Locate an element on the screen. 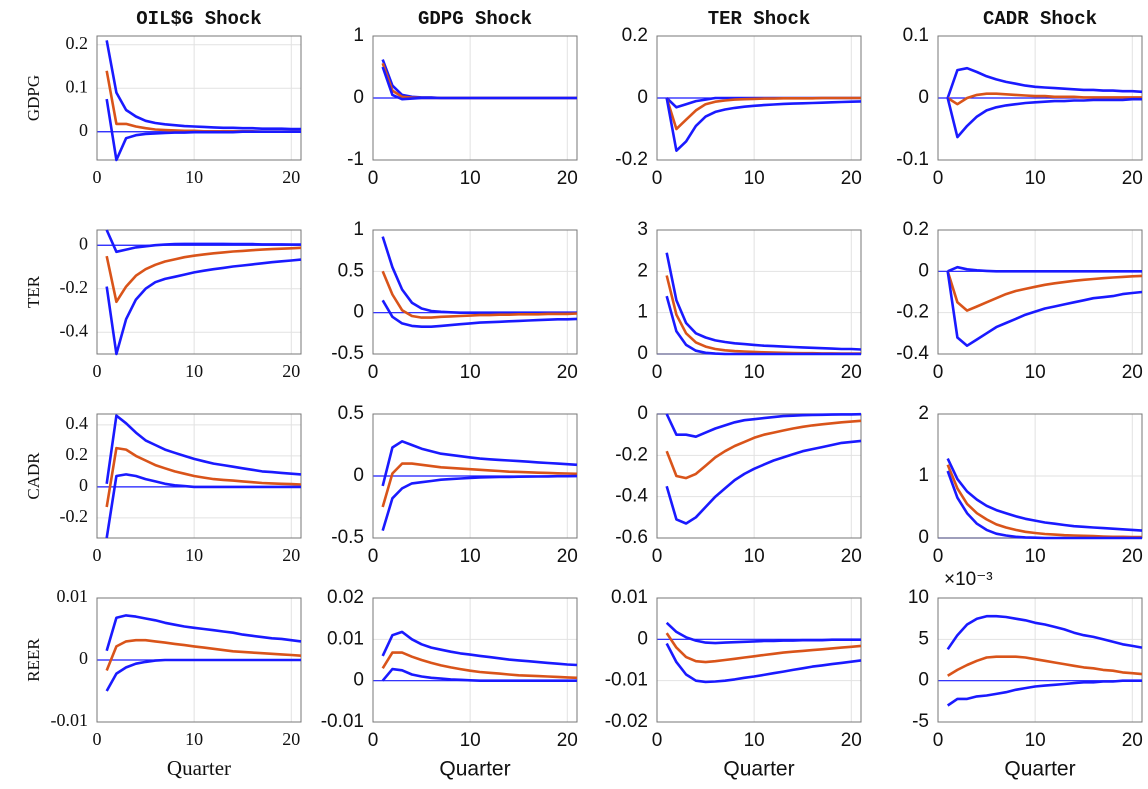  y-tick-label: 0.2 is located at coordinates (77, 454).